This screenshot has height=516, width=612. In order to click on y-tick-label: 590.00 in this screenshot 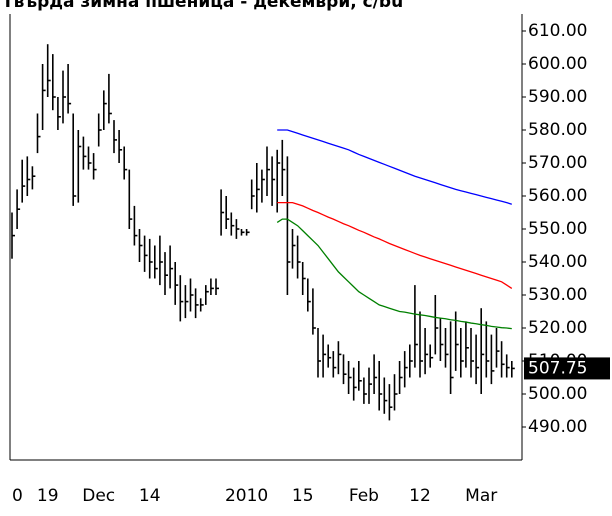, I will do `click(557, 97)`.